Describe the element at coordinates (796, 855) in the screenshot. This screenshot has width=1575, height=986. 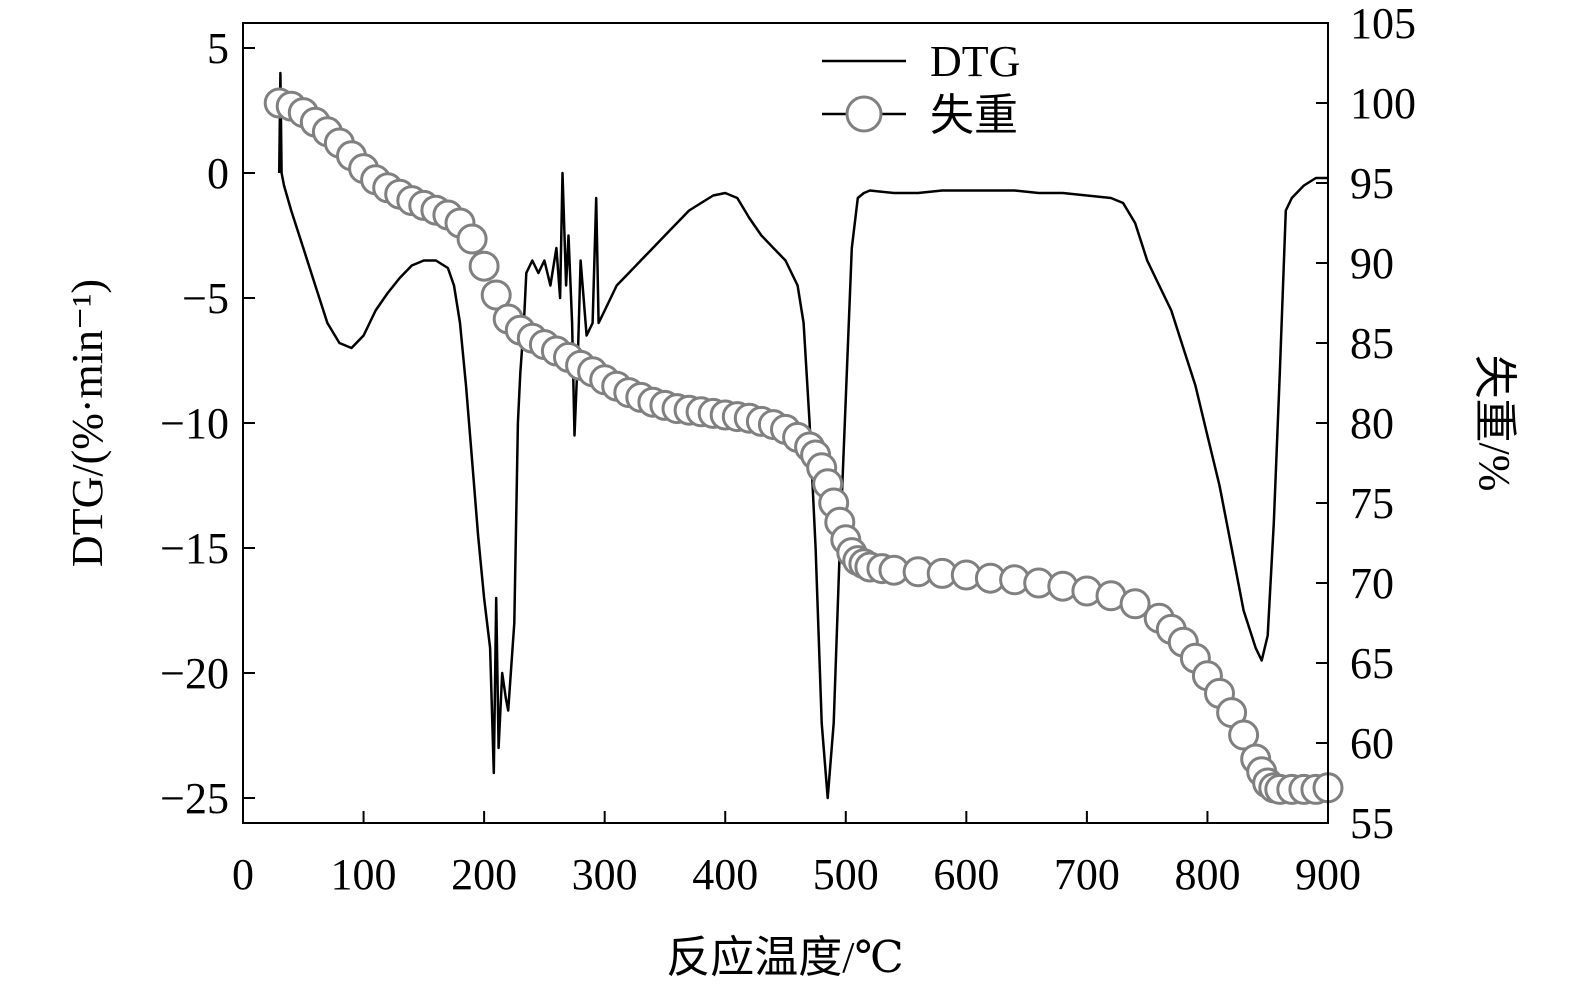
I see `x-axis-ticks: 0 100 200 300 400 500 600 700 800 900` at that location.